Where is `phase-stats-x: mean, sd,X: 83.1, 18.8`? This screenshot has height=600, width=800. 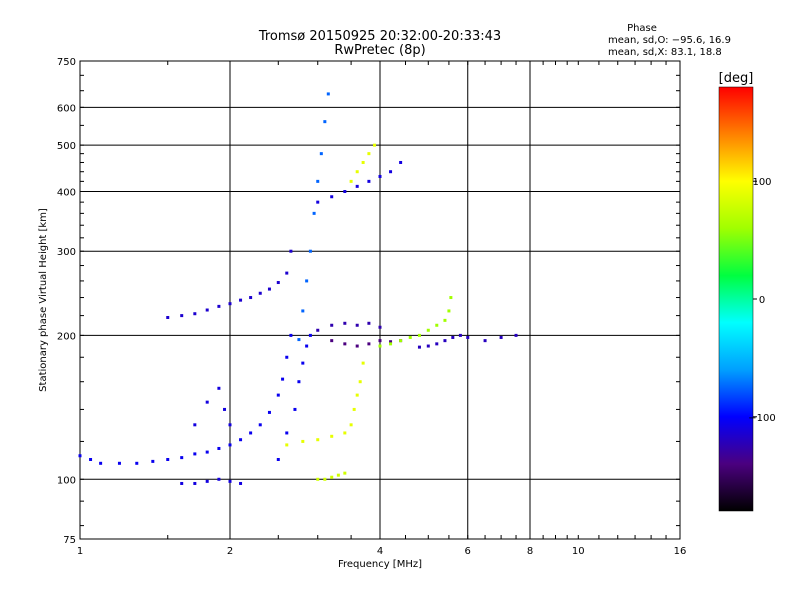 phase-stats-x: mean, sd,X: 83.1, 18.8 is located at coordinates (665, 52).